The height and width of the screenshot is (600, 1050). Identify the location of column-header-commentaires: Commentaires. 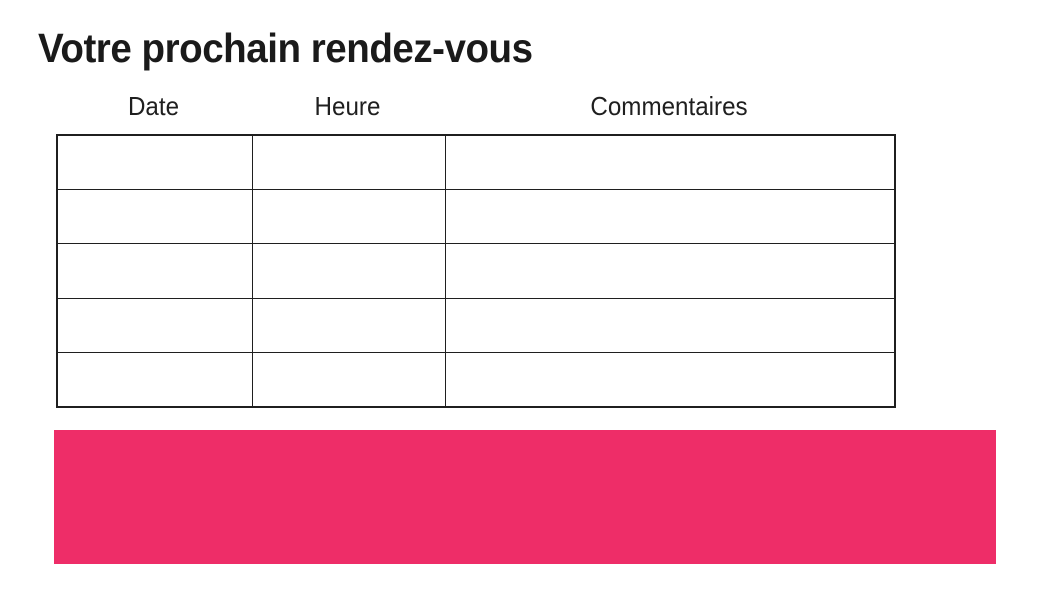
(669, 106).